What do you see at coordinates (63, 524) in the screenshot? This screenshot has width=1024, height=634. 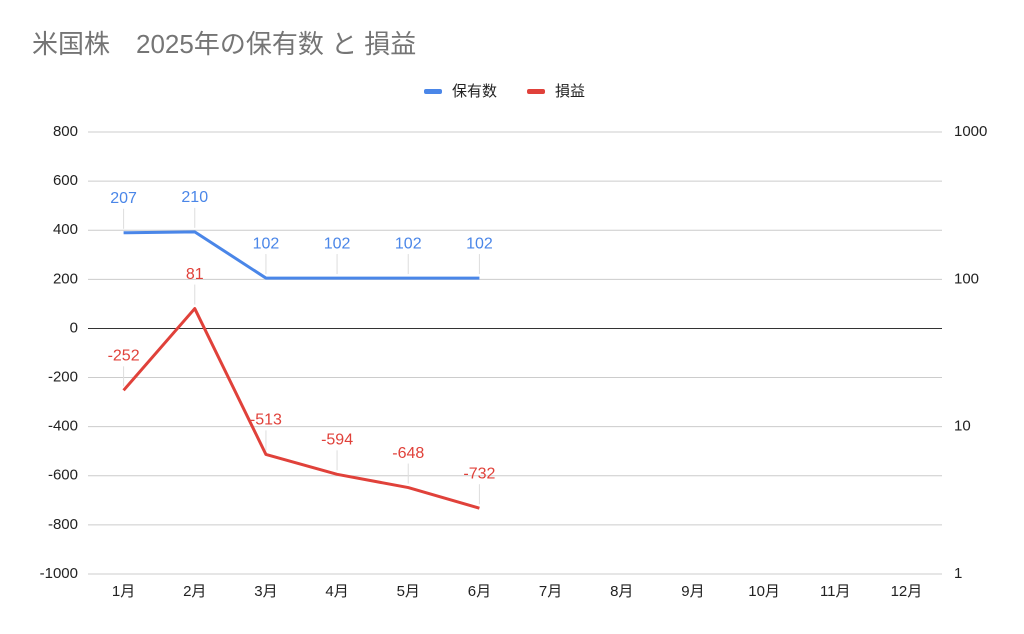 I see `y-tick-label: -800` at bounding box center [63, 524].